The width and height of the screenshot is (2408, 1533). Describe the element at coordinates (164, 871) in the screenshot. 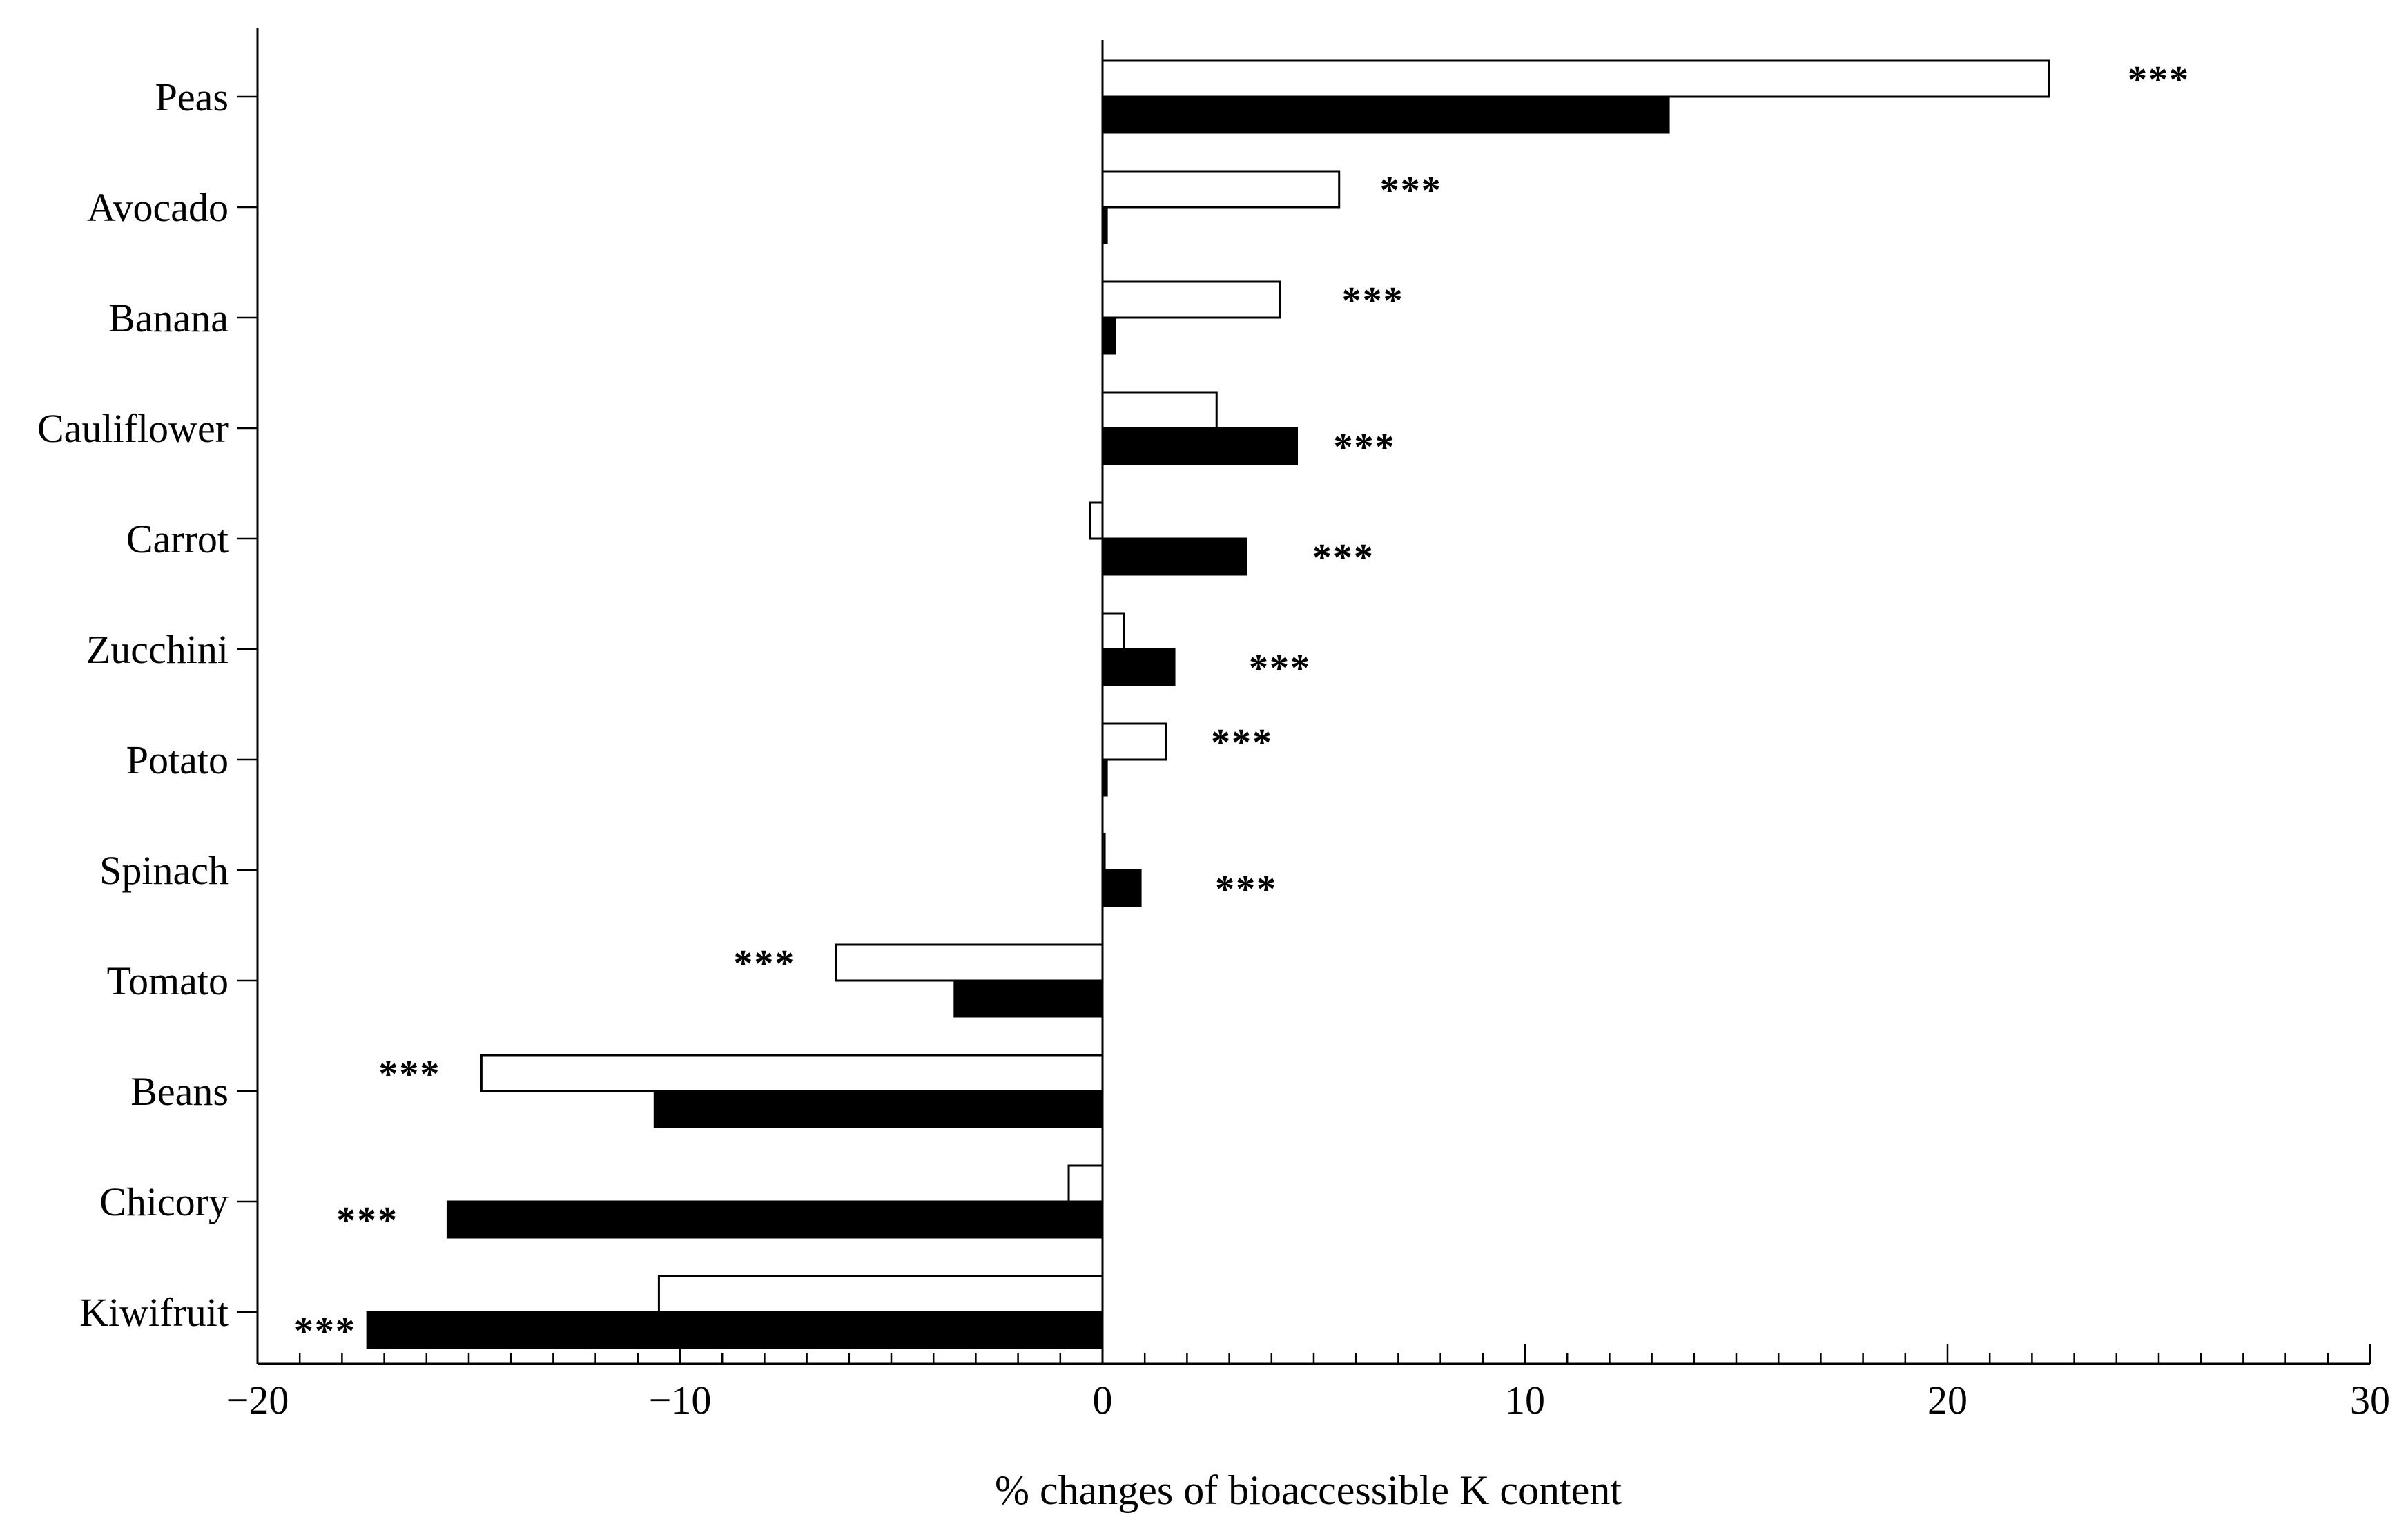

I see `category-label-spinach: Spinach` at that location.